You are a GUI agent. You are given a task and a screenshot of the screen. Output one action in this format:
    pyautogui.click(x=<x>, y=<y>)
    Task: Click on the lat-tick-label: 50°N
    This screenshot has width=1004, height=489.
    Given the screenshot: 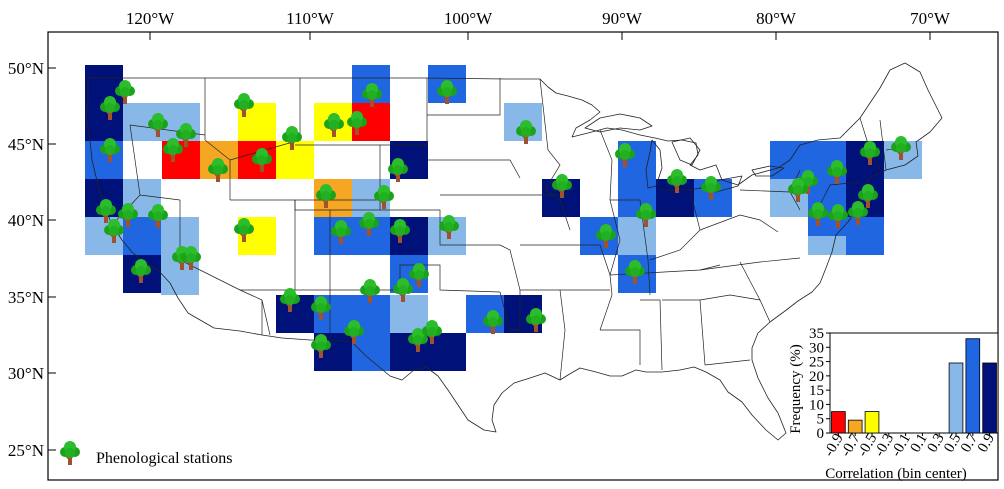 What is the action you would take?
    pyautogui.click(x=26, y=68)
    